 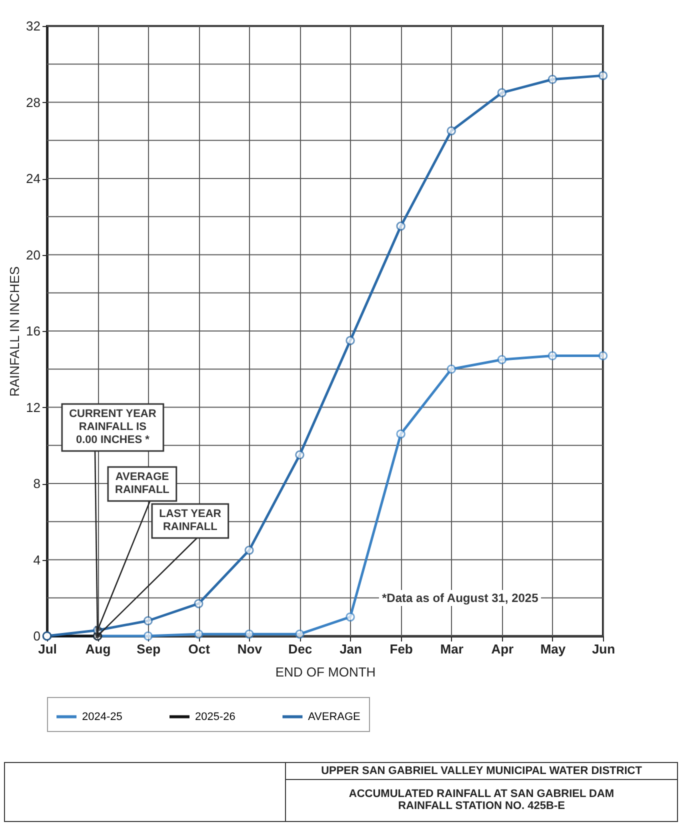 What do you see at coordinates (215, 716) in the screenshot?
I see `legend-label: 2025-26` at bounding box center [215, 716].